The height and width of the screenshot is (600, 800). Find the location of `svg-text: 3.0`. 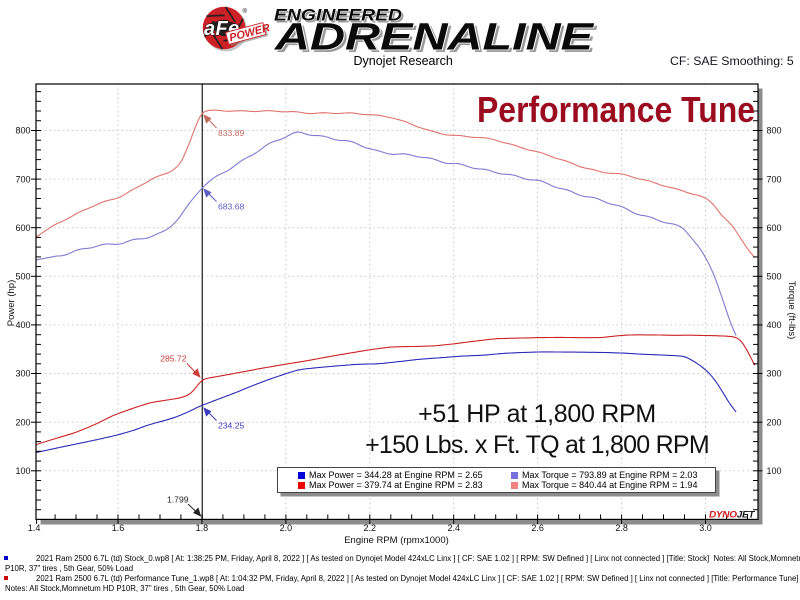

svg-text: 3.0 is located at coordinates (705, 528).